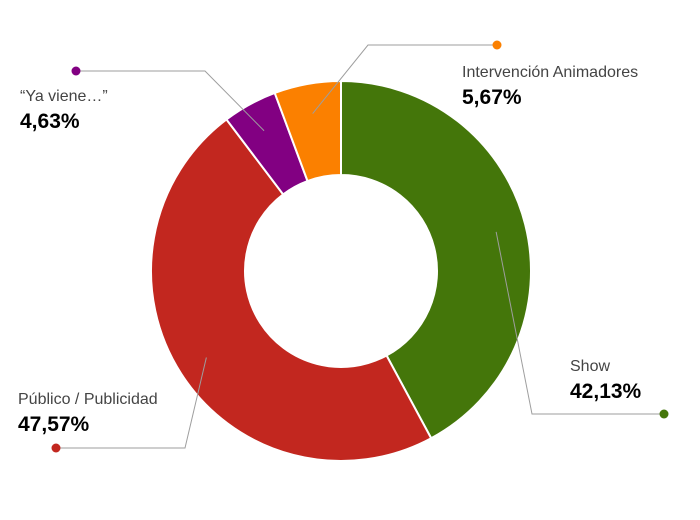  I want to click on slice-value-ya-viene: 4,63%, so click(50, 121).